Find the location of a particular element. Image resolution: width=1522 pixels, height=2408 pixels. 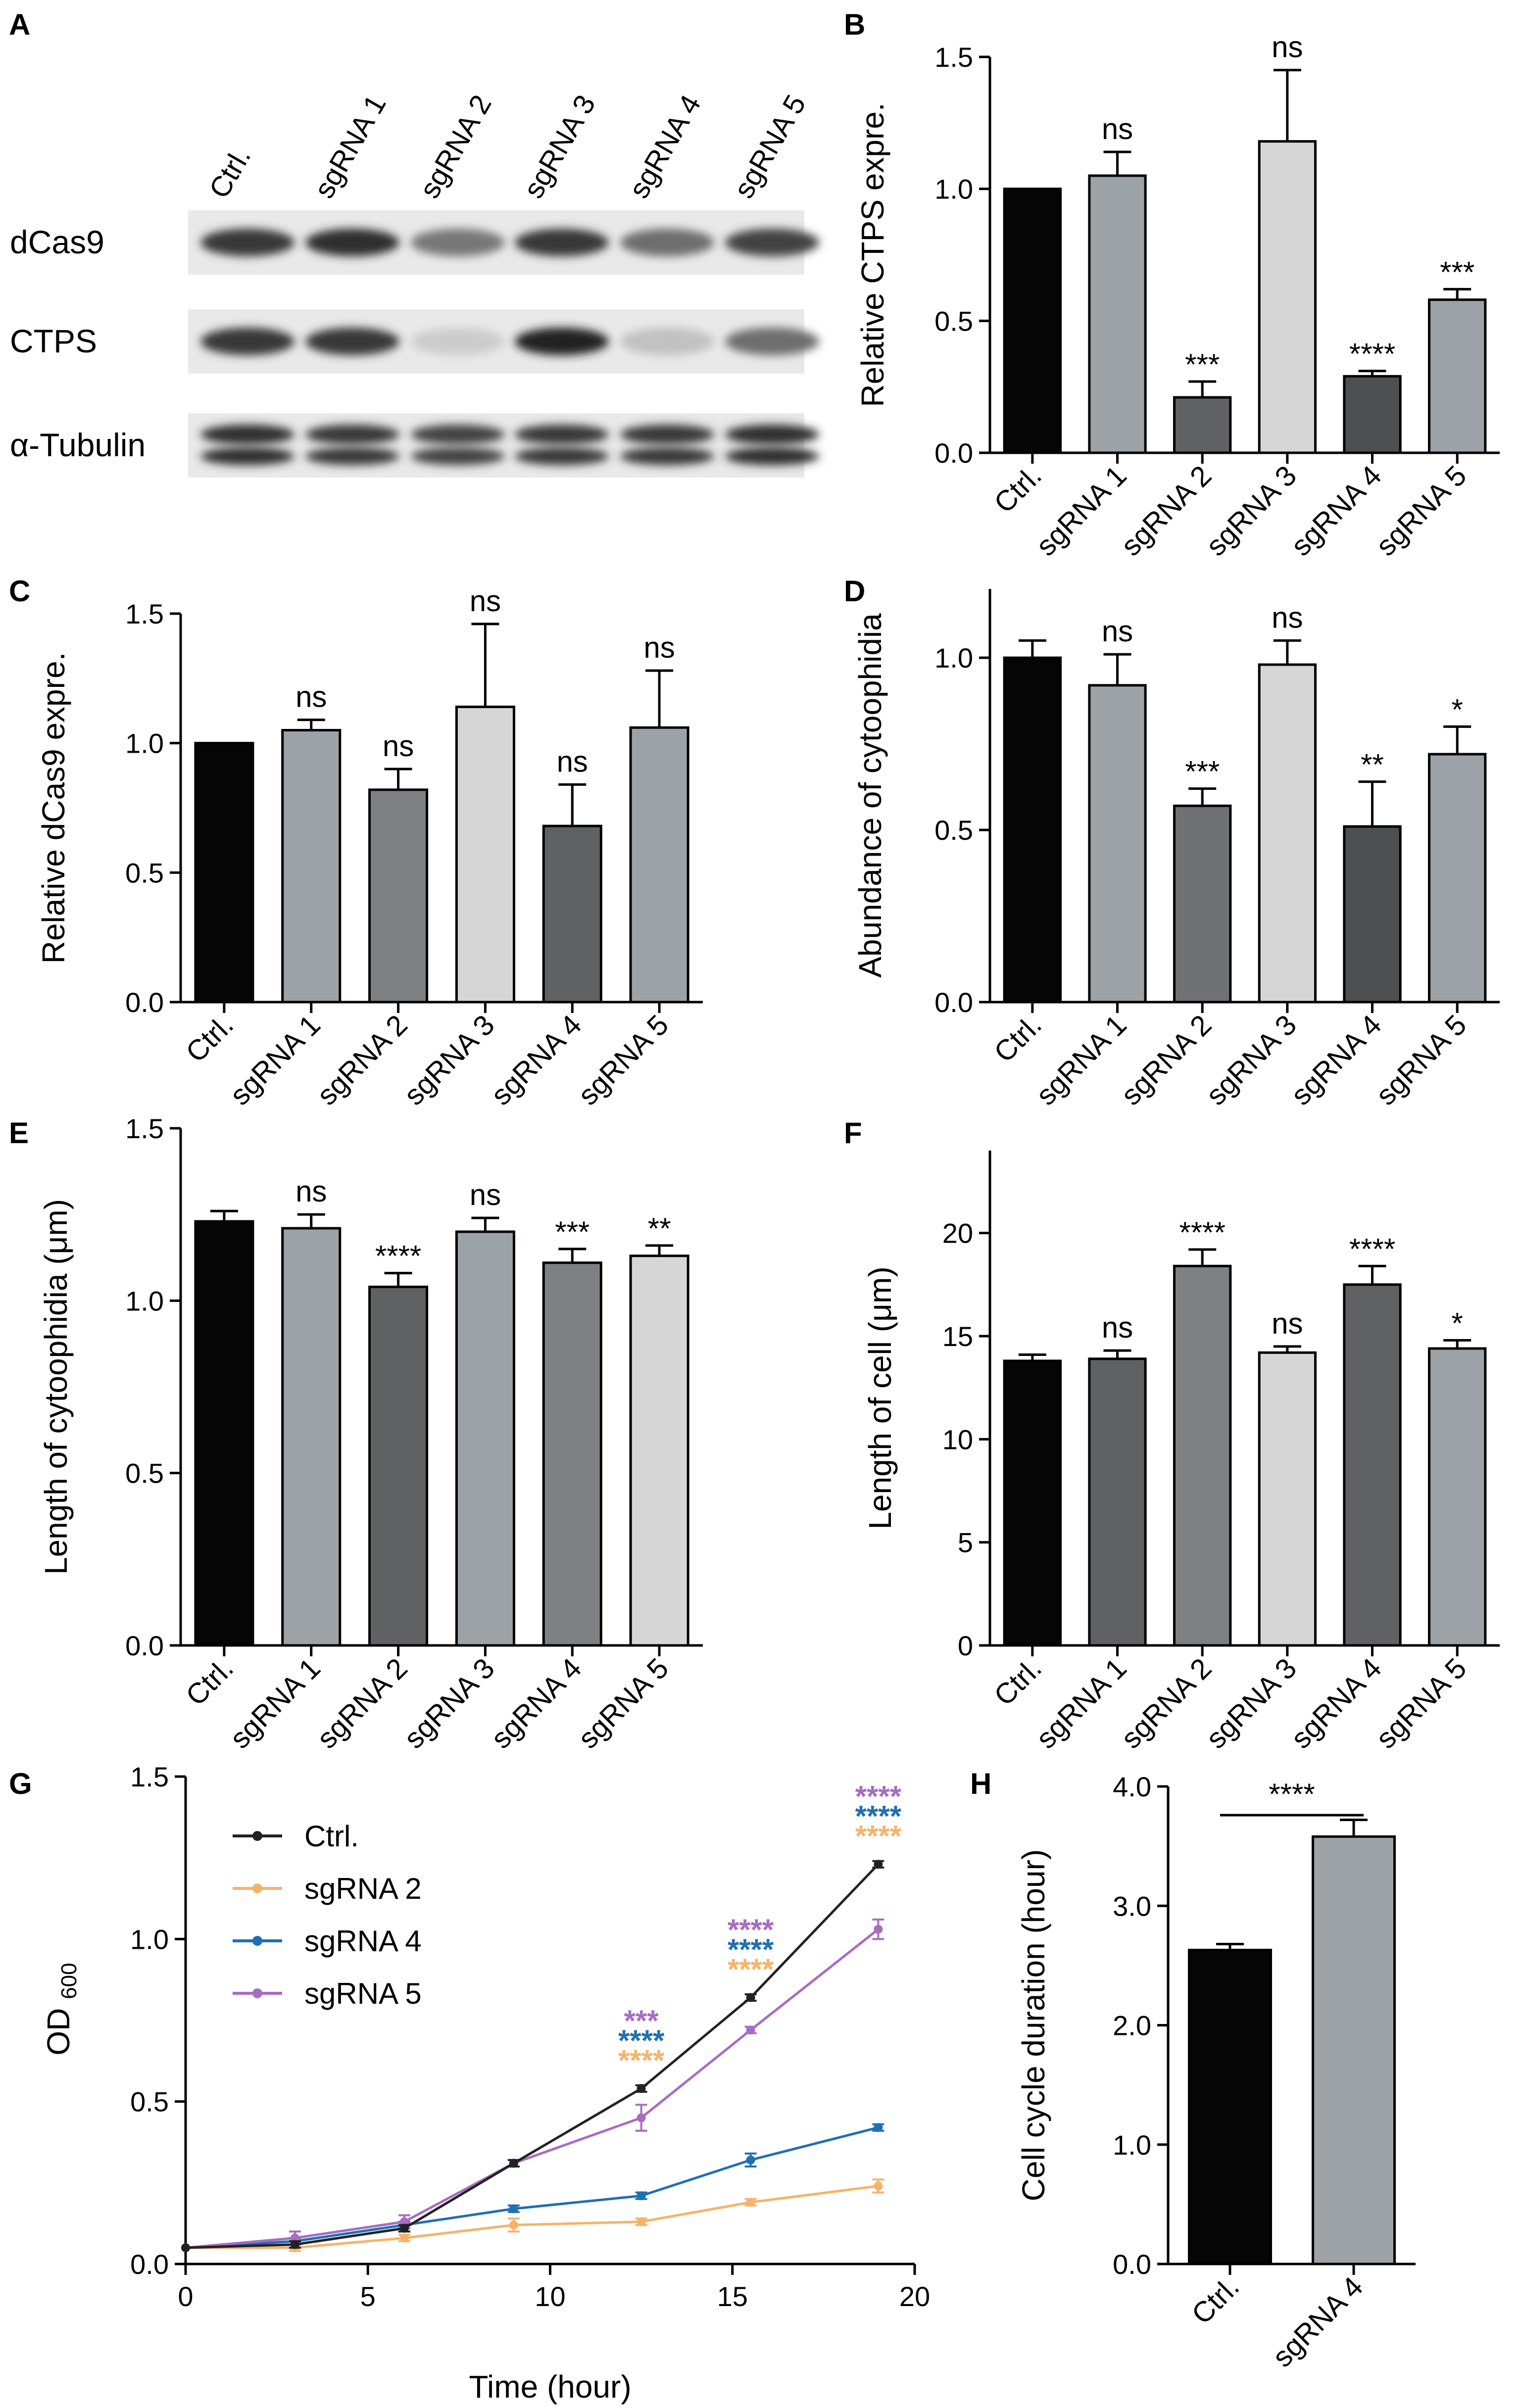

blot-rows: dCas9 CTPS α-Tubulin is located at coordinates (414, 344).